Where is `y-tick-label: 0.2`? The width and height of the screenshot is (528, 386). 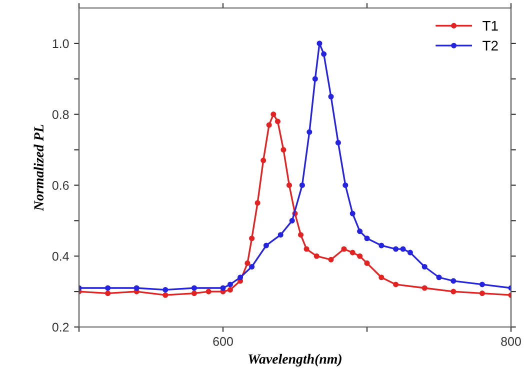
y-tick-label: 0.2 is located at coordinates (60, 327).